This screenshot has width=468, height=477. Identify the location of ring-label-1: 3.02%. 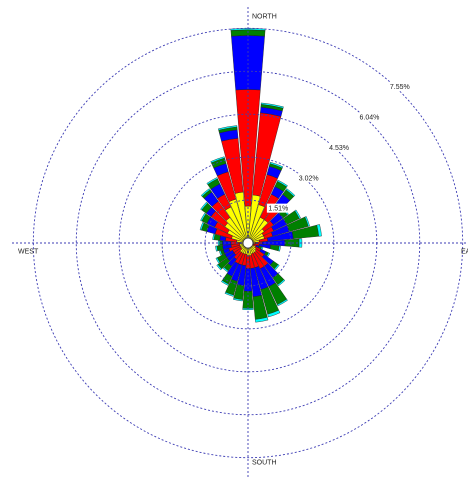
(309, 178).